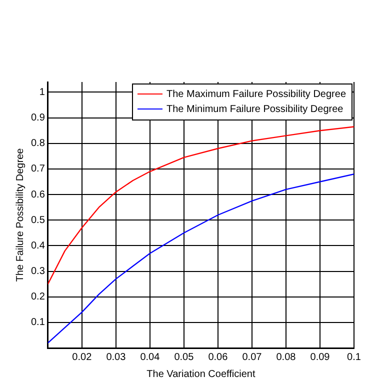 This screenshot has height=392, width=372. I want to click on y-tick-label: 0.7, so click(38, 169).